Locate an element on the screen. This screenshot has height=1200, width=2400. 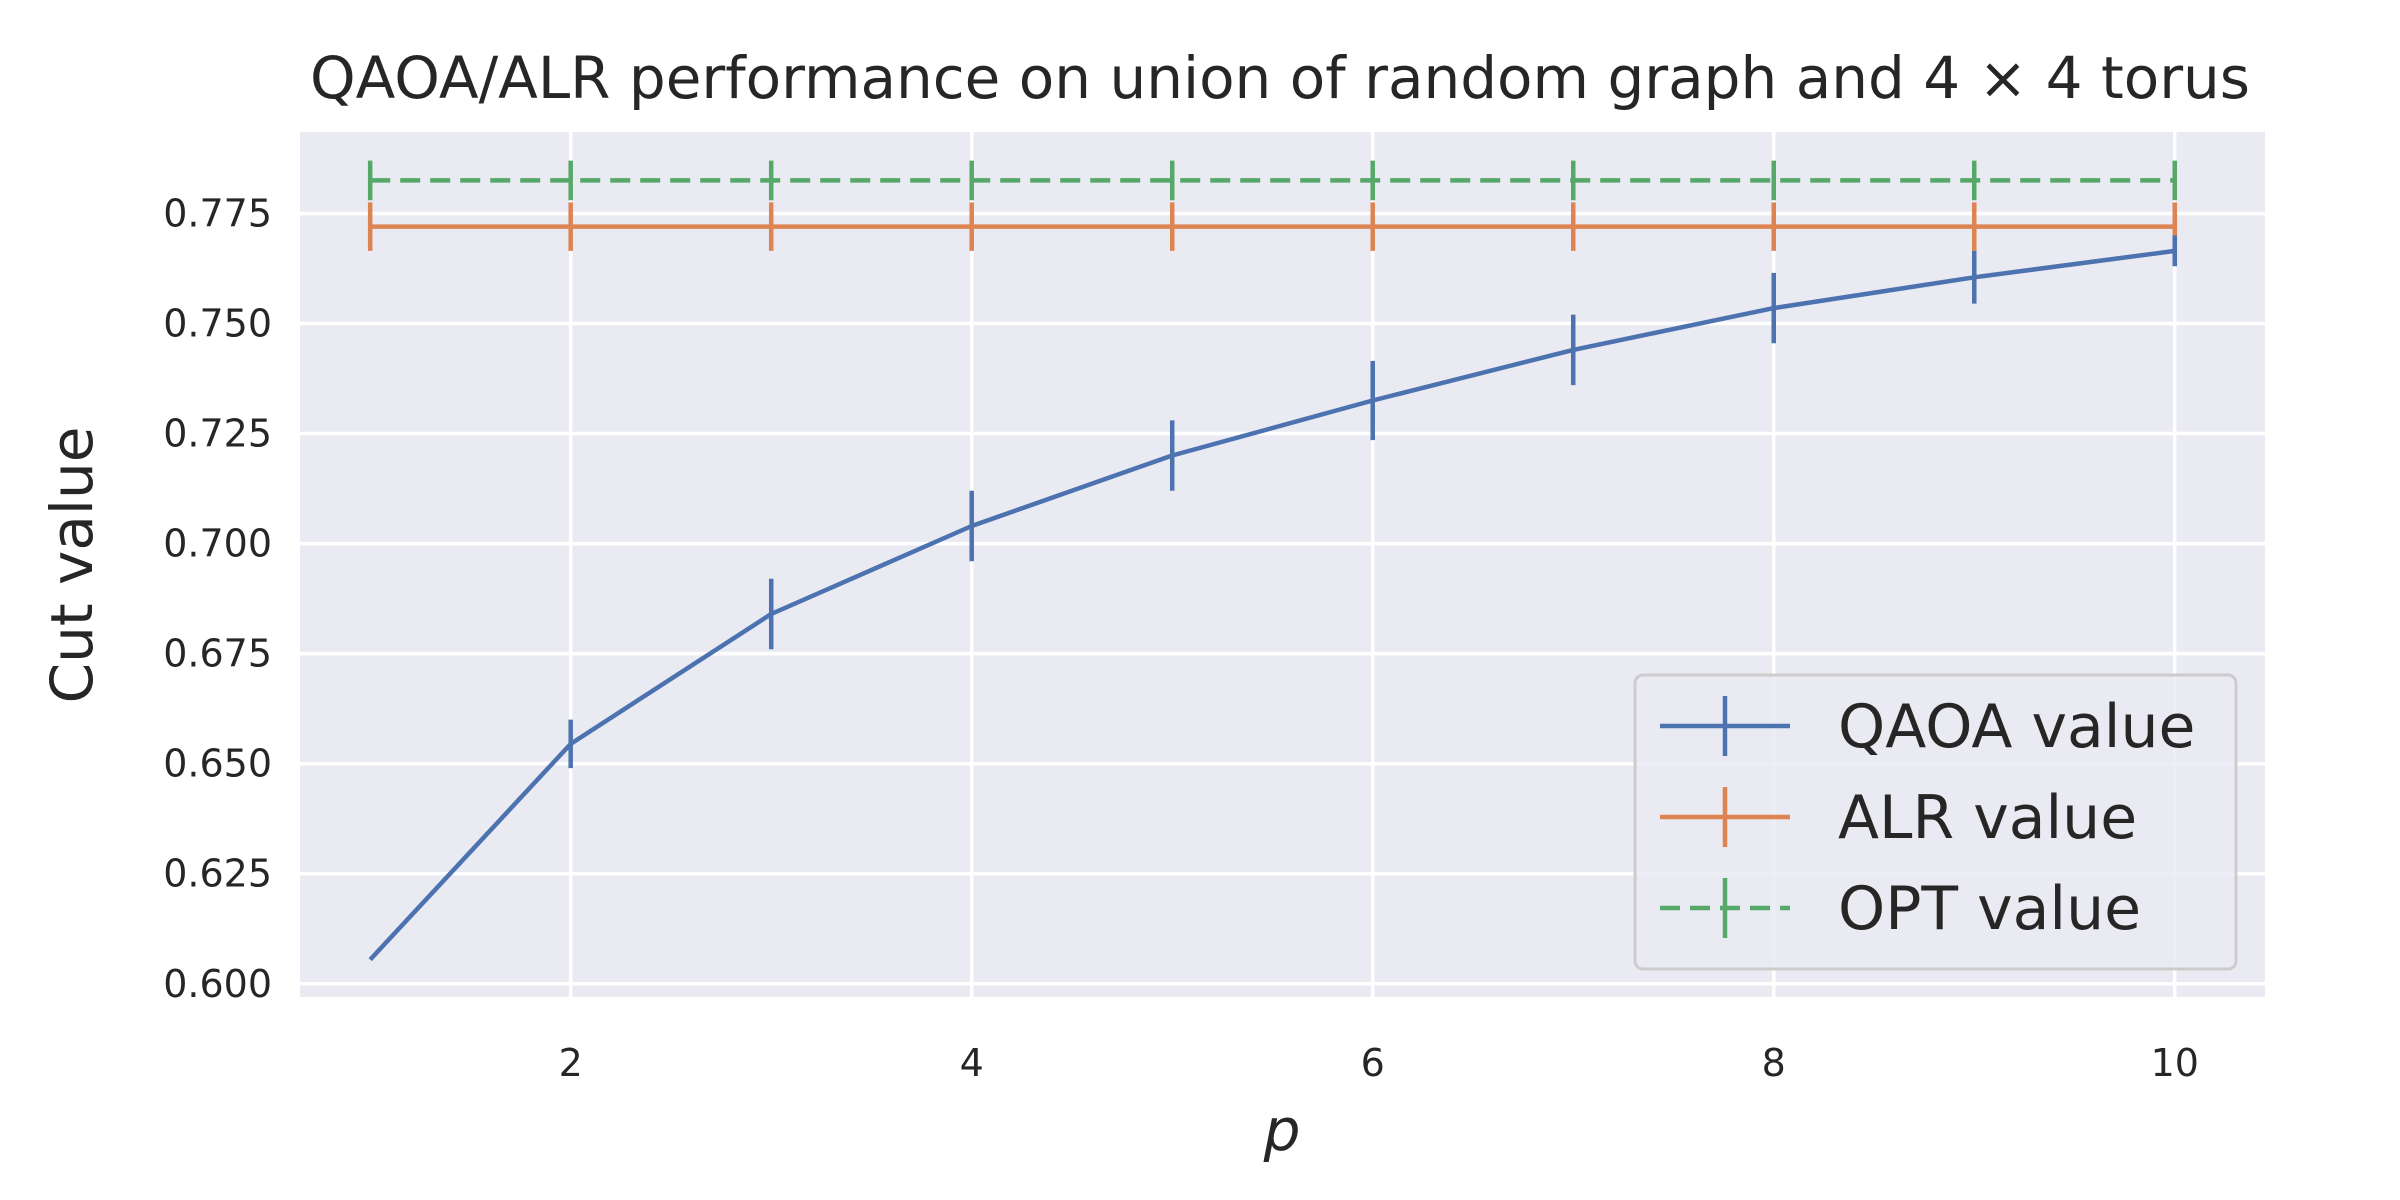
legend-label: ALR value is located at coordinates (1987, 818).